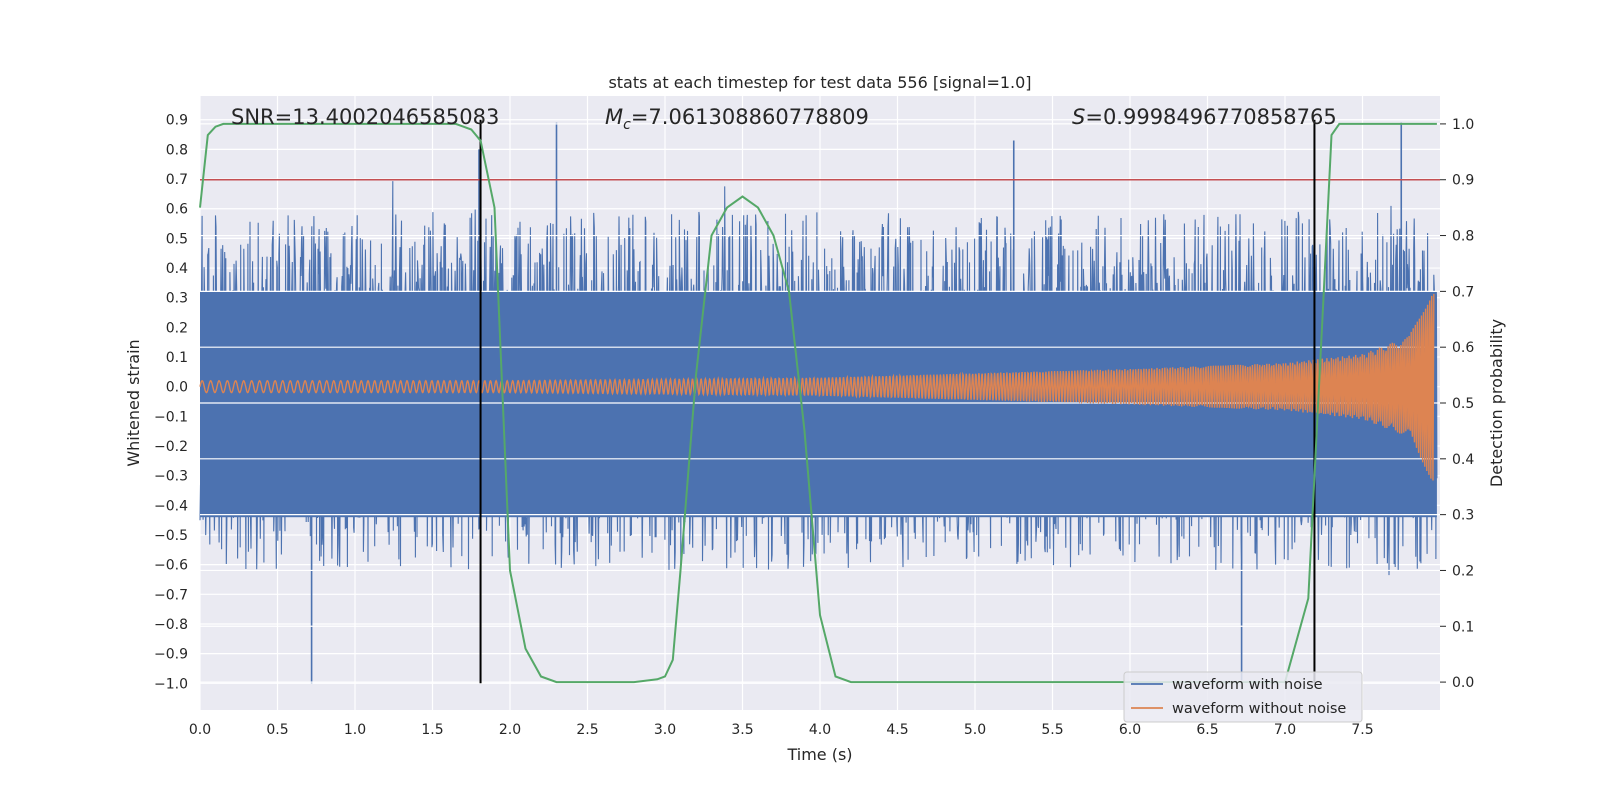 The image size is (1600, 800). What do you see at coordinates (200, 730) in the screenshot?
I see `x-tick-label: 0.0` at bounding box center [200, 730].